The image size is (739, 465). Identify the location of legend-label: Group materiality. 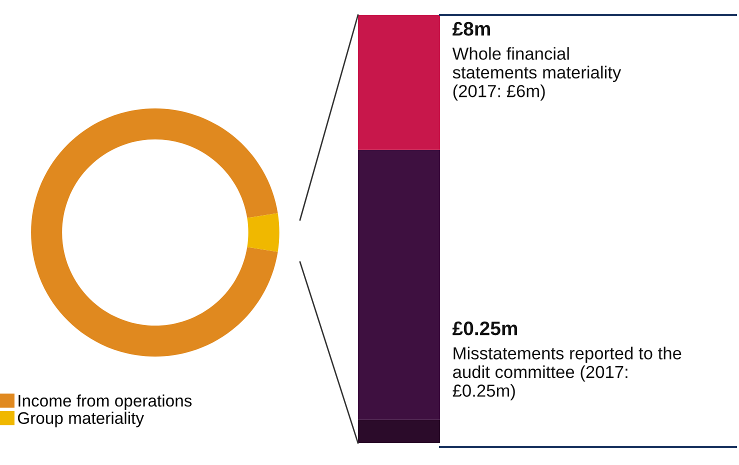
(81, 420).